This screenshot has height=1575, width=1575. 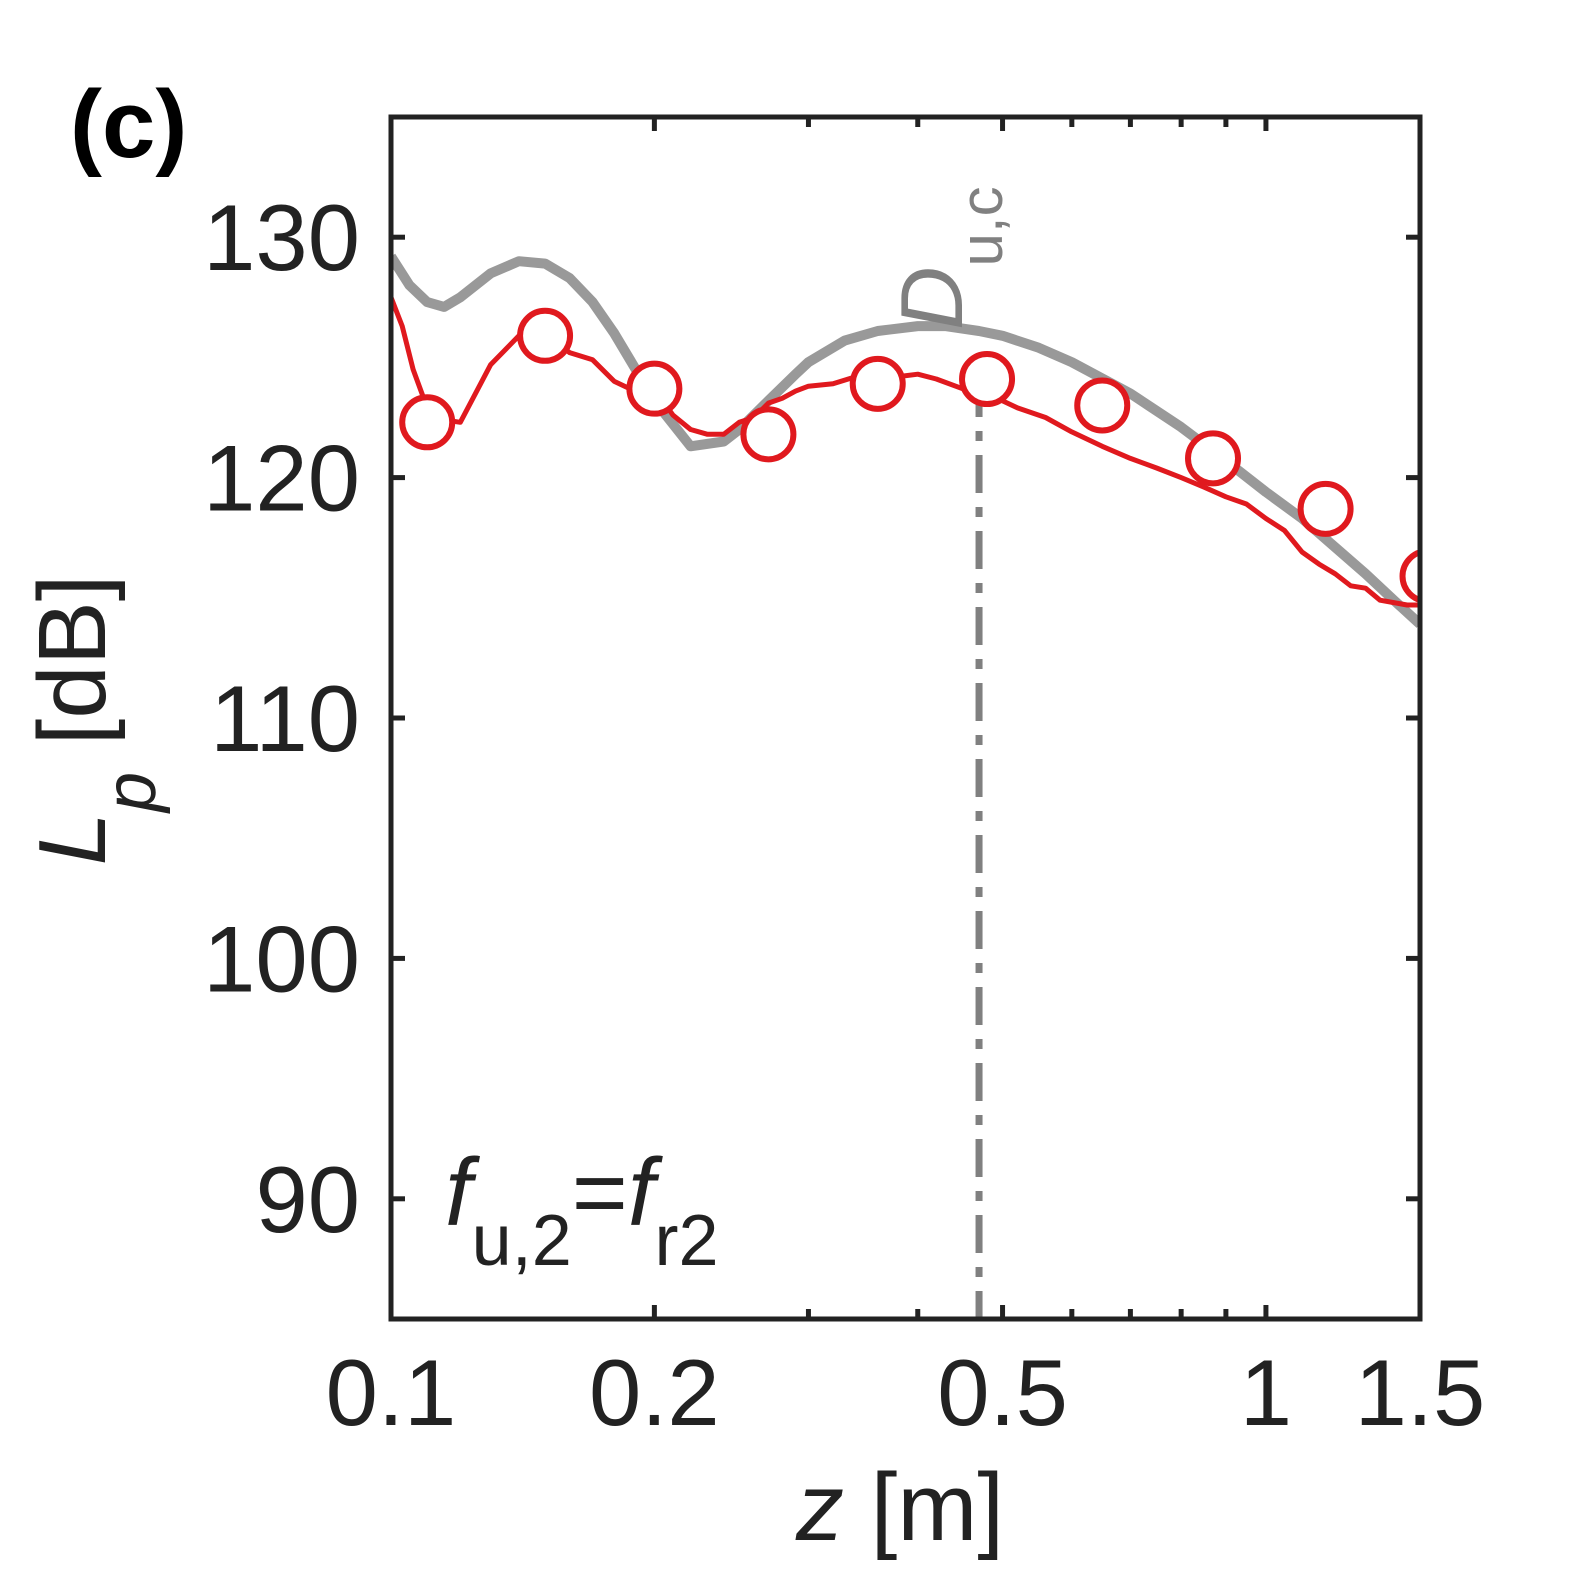 What do you see at coordinates (582, 1210) in the screenshot?
I see `frequency-annotation: fu,2=fr2` at bounding box center [582, 1210].